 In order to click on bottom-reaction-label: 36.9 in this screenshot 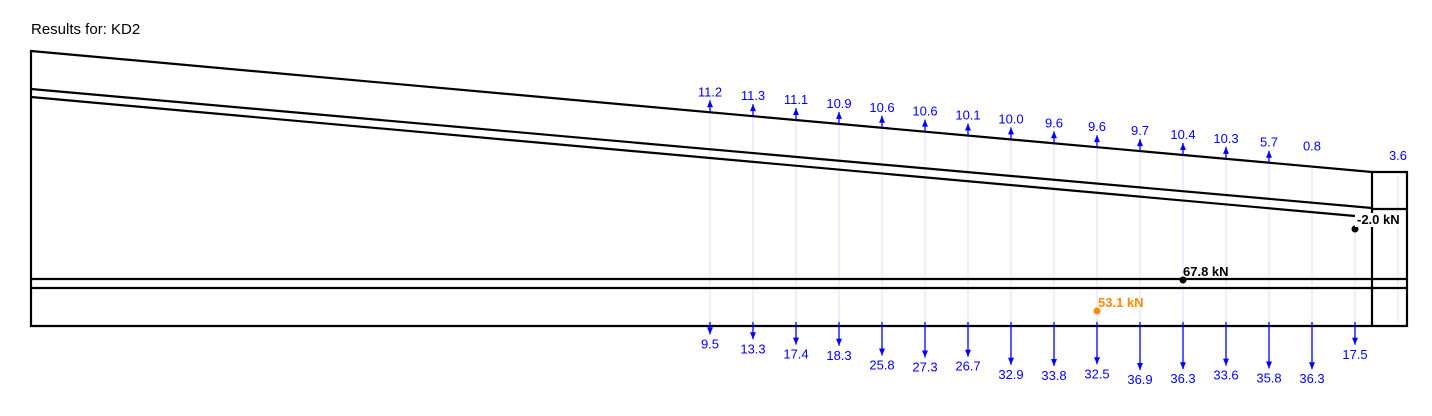, I will do `click(1139, 379)`.